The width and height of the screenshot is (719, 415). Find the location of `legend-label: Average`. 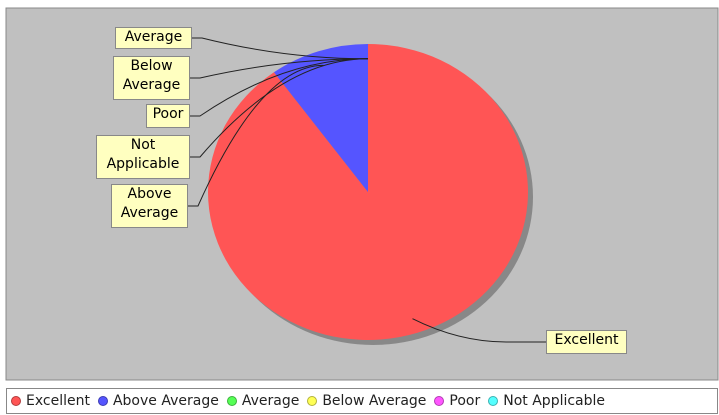

legend-label: Average is located at coordinates (270, 401).